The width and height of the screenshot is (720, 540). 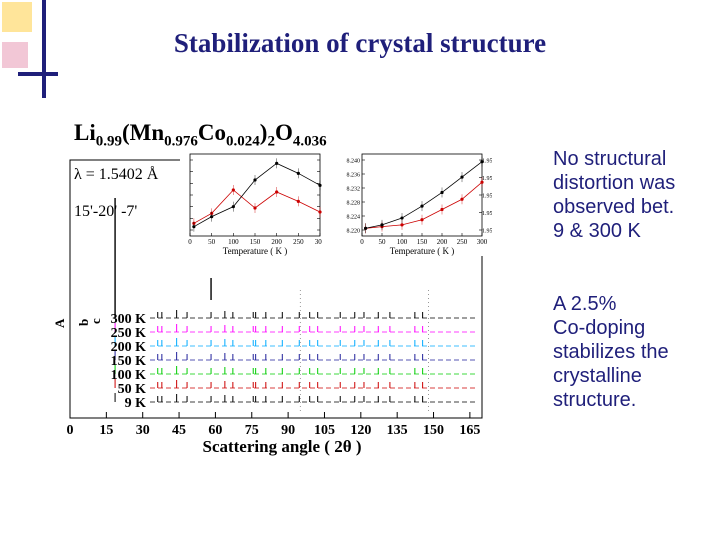 What do you see at coordinates (70, 430) in the screenshot?
I see `xrd-x-tick-label: 0` at bounding box center [70, 430].